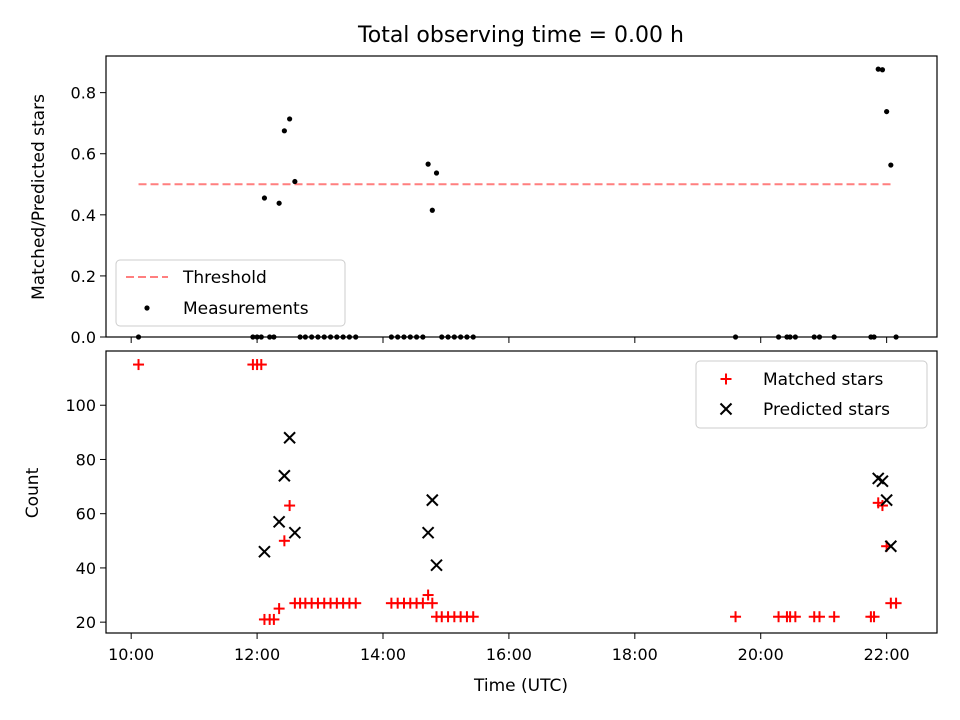 This screenshot has width=960, height=720. Describe the element at coordinates (83, 337) in the screenshot. I see `top-ytick-label: 0.0` at that location.